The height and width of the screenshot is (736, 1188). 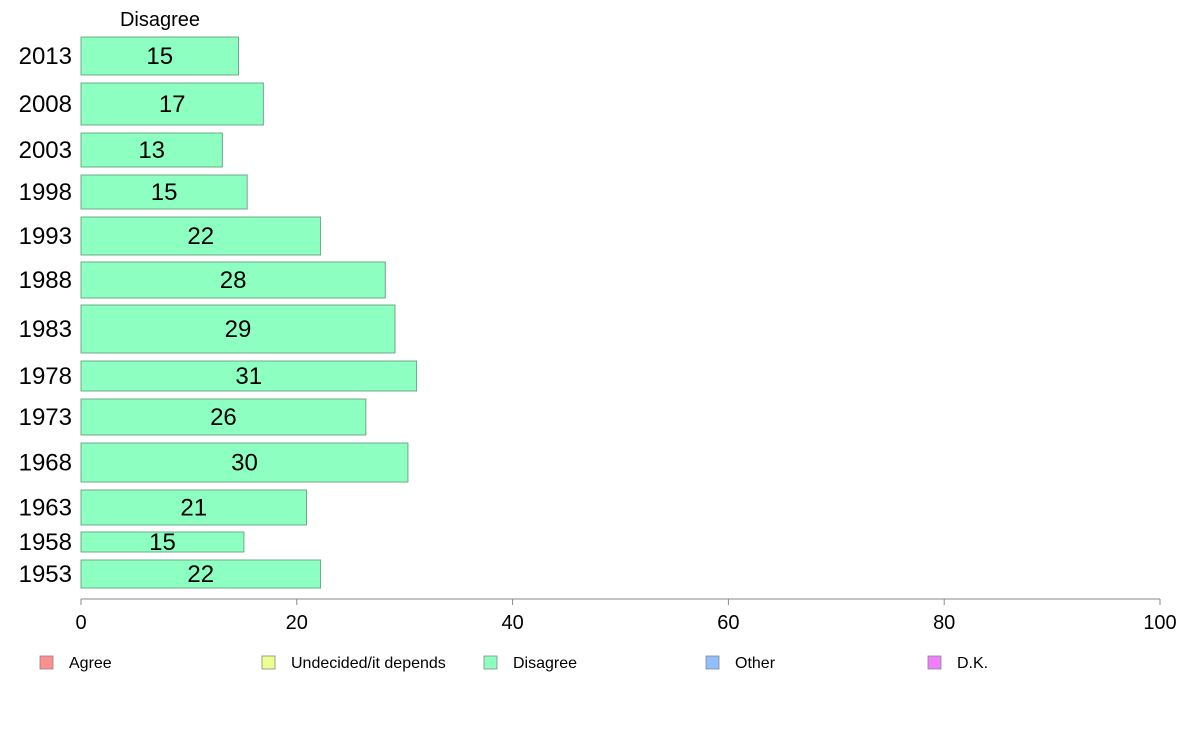 I want to click on category-label-1983: 1983, so click(x=45, y=329).